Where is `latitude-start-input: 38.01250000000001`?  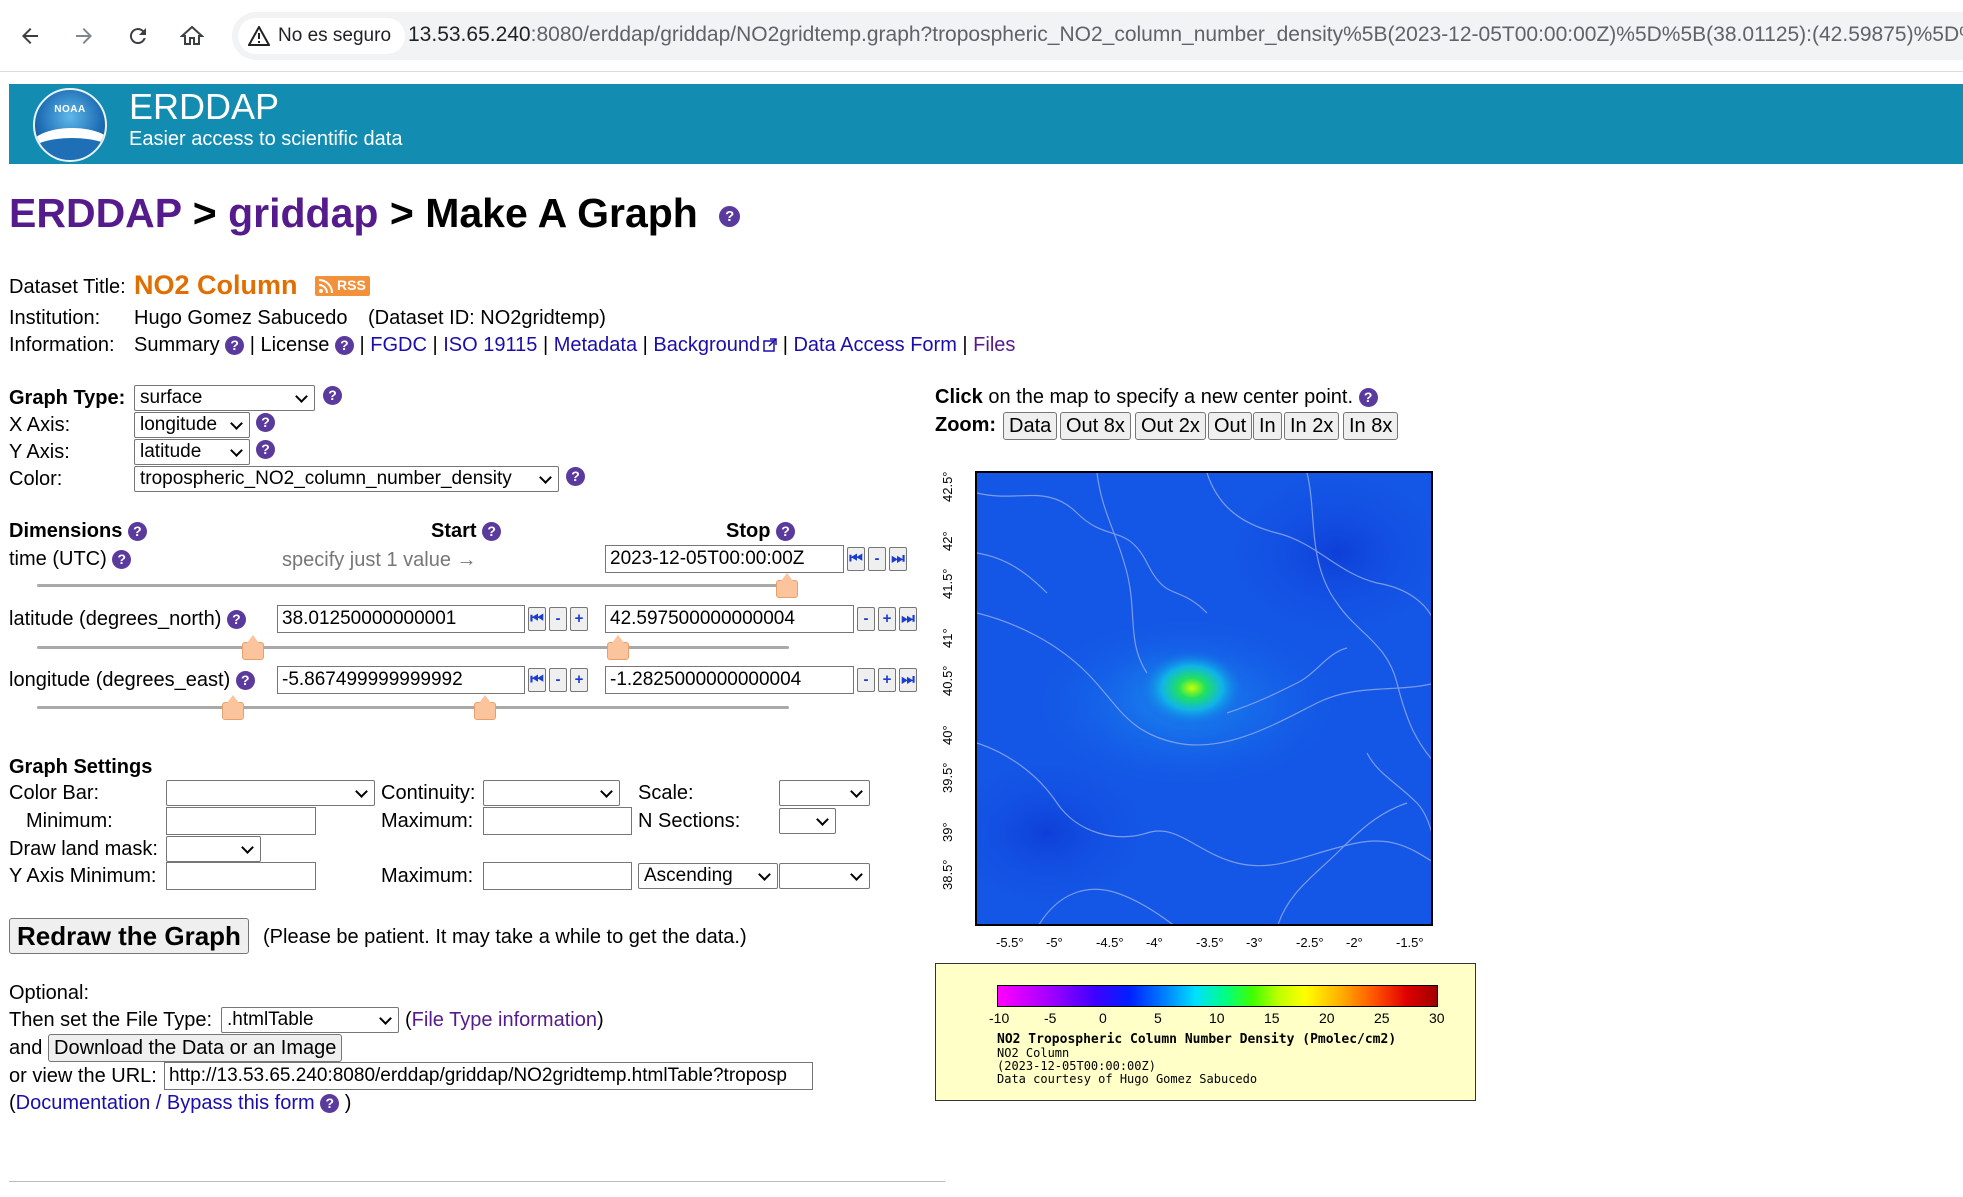
latitude-start-input: 38.01250000000001 is located at coordinates (401, 619).